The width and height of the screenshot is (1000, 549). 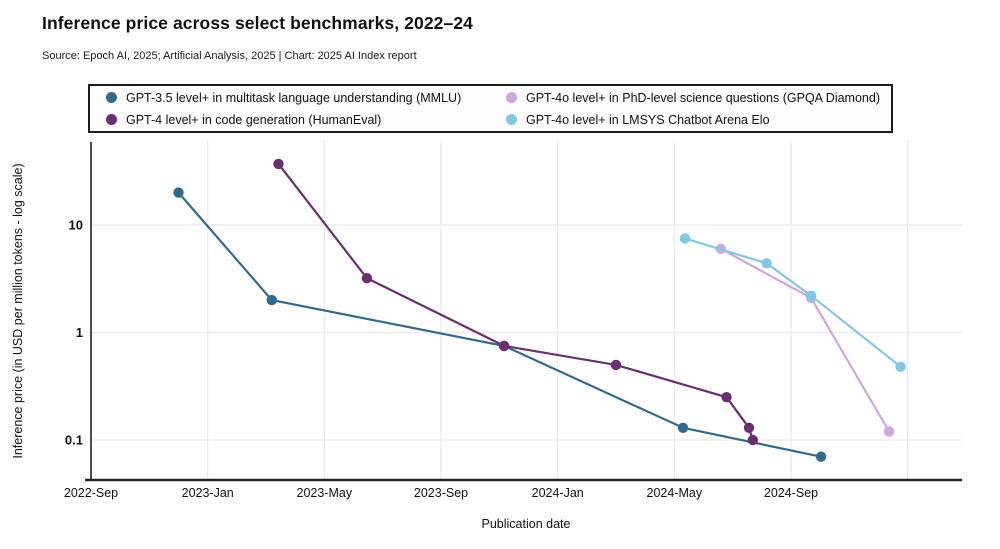 I want to click on svg-text: 2022-Sep, so click(x=91, y=493).